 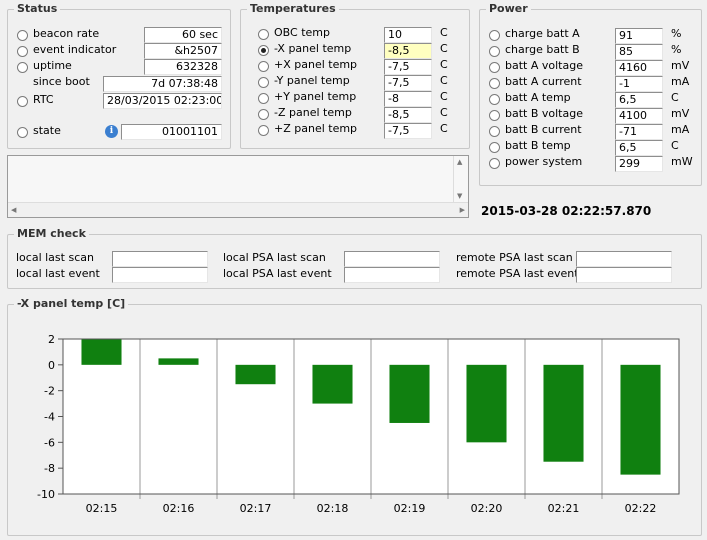 What do you see at coordinates (408, 83) in the screenshot?
I see `temp-field-minus-y-panel-temp: -7,5` at bounding box center [408, 83].